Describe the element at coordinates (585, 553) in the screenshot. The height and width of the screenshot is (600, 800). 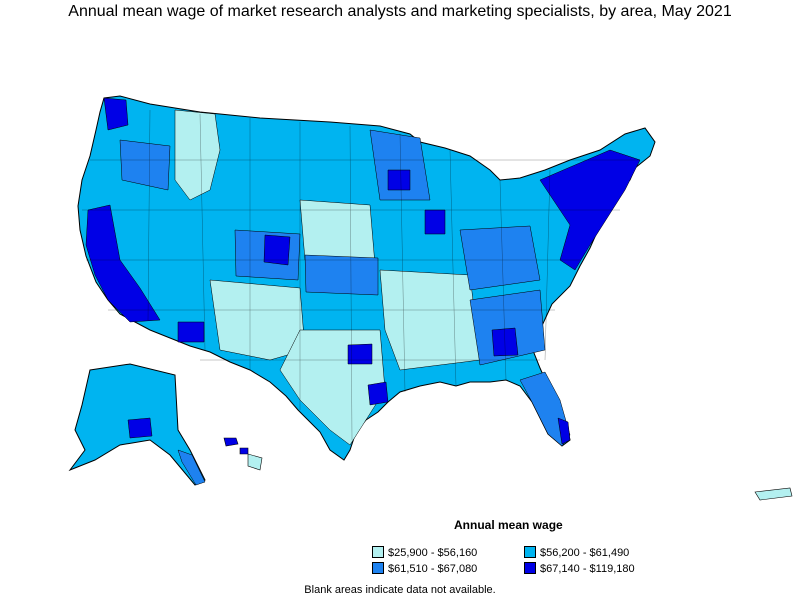
I see `legend-label-2: $56,200 - $61,490` at that location.